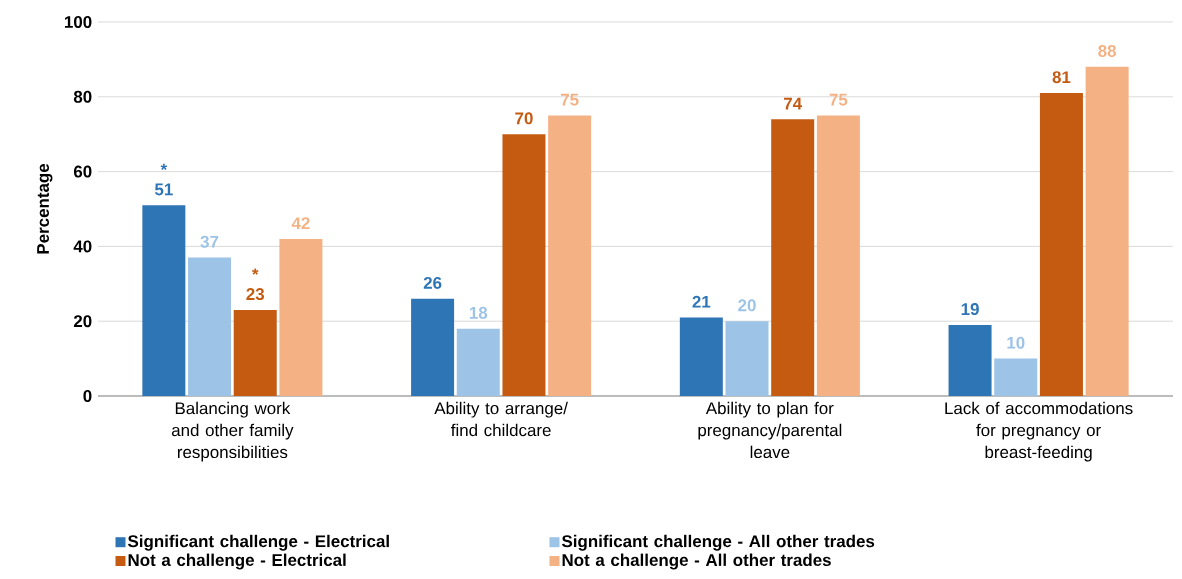 This screenshot has height=579, width=1182. Describe the element at coordinates (82, 321) in the screenshot. I see `y-tick-label: 20` at that location.